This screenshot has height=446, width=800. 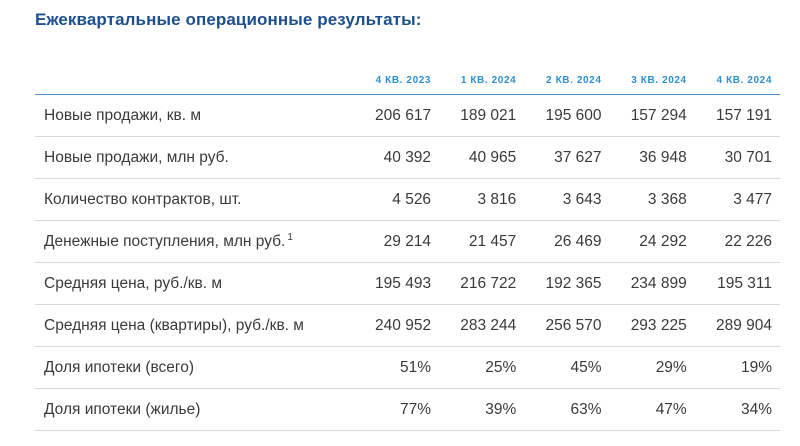 I want to click on table-cell: 26 469, so click(x=567, y=241).